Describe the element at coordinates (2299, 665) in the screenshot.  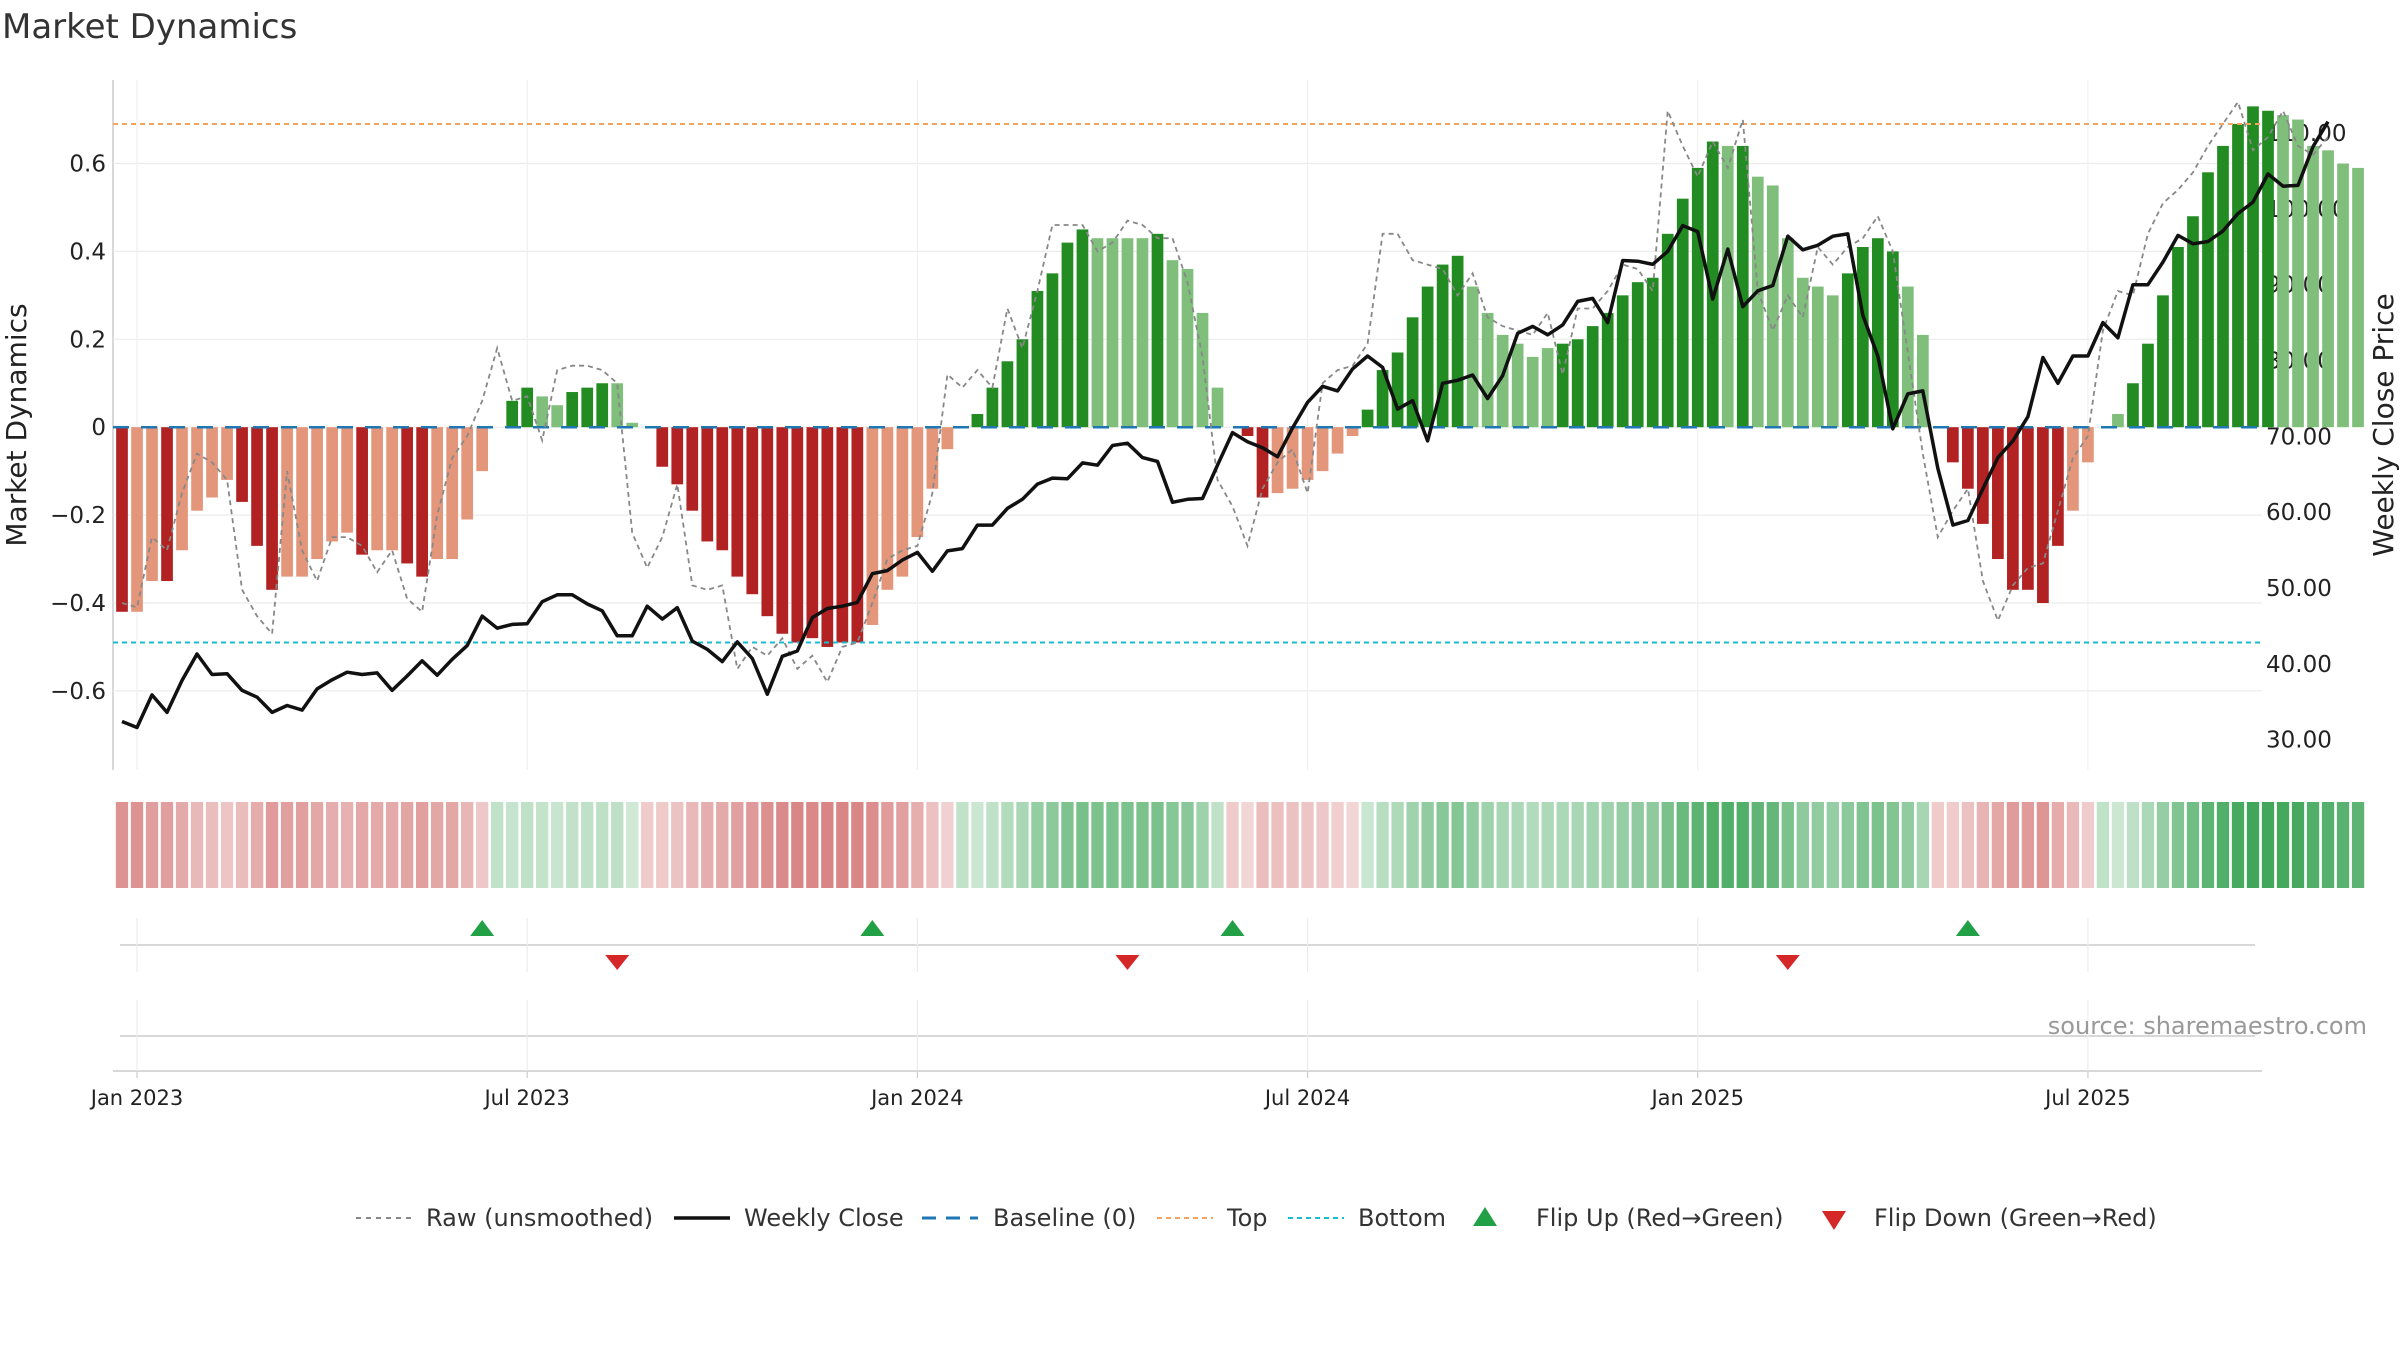
I see `y2-tick-label: 40.00` at that location.